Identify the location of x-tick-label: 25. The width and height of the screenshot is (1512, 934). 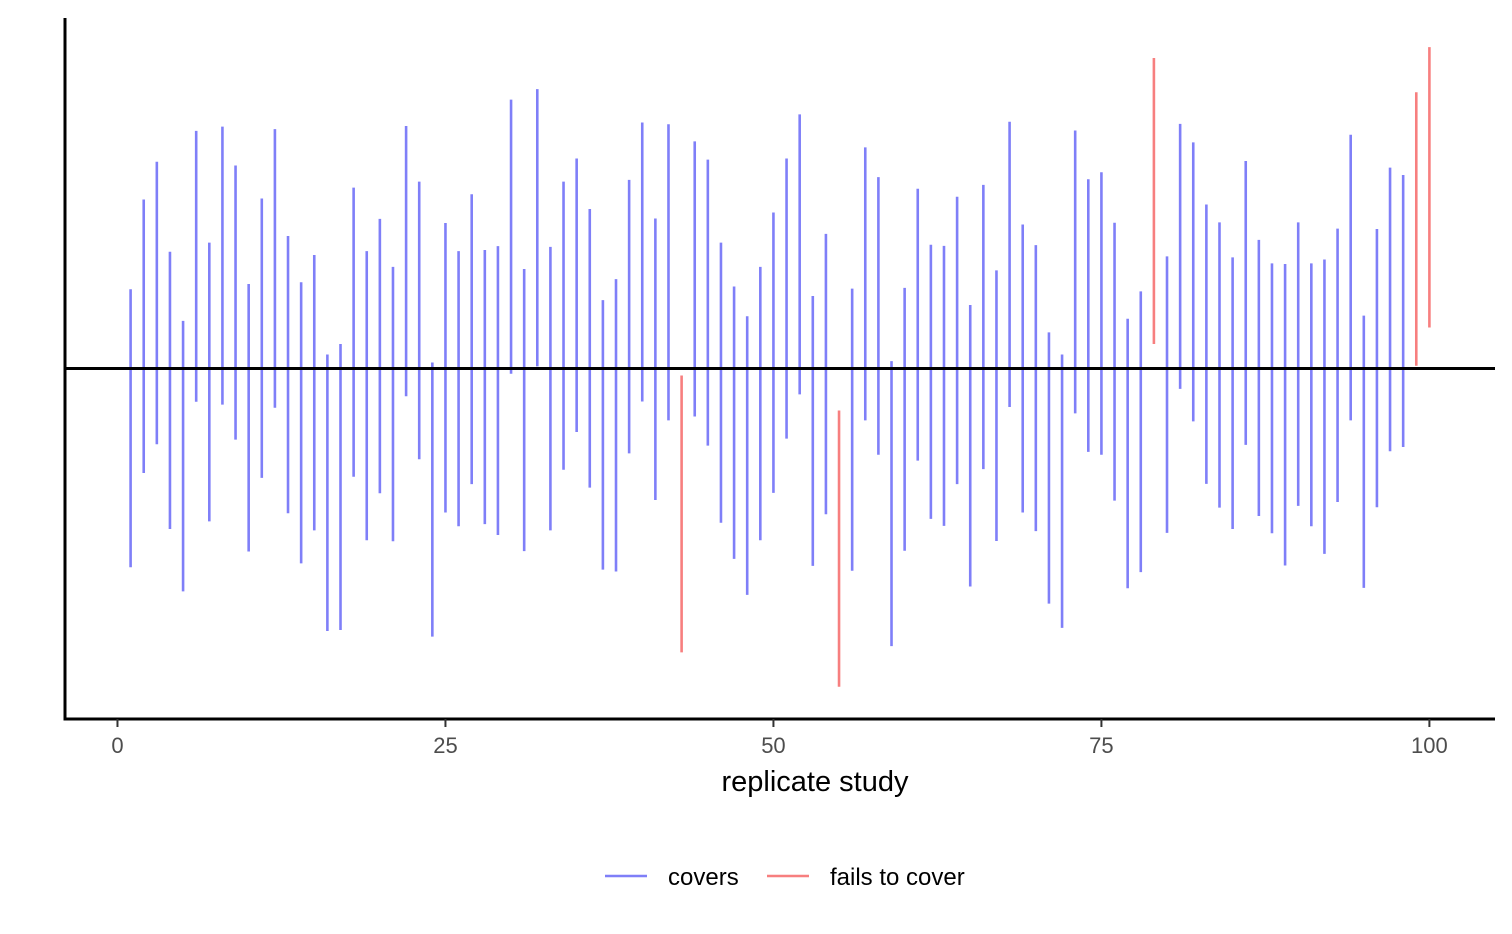
(445, 745).